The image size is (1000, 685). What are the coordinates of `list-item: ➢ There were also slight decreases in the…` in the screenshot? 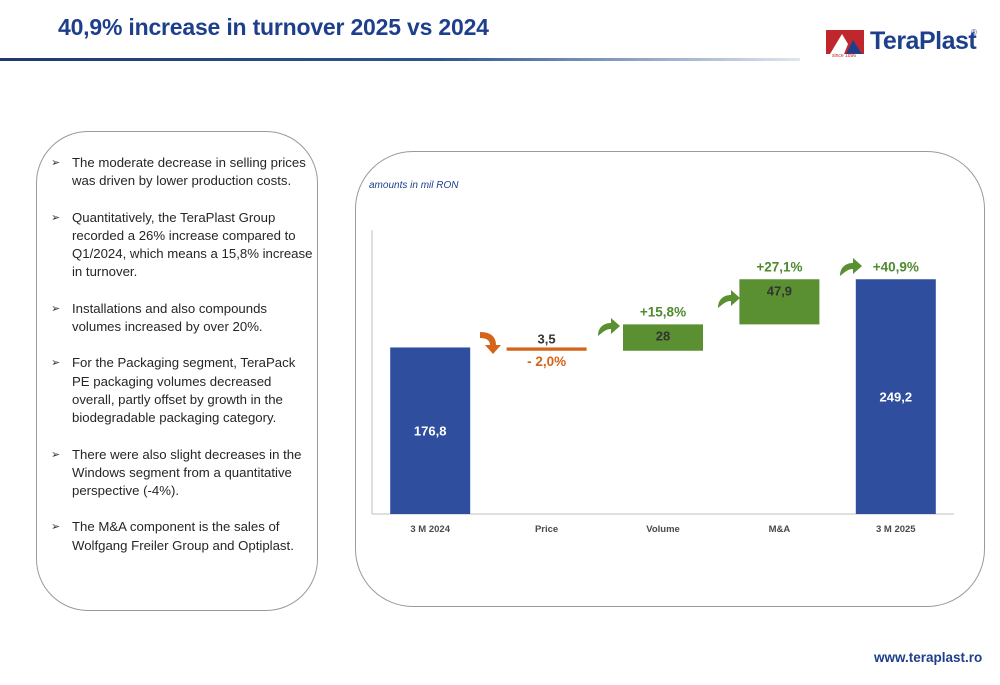 It's located at (182, 473).